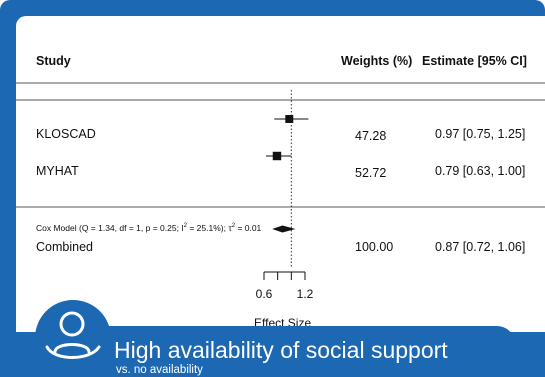 The height and width of the screenshot is (377, 545). I want to click on banner-title: High availability of social support, so click(281, 350).